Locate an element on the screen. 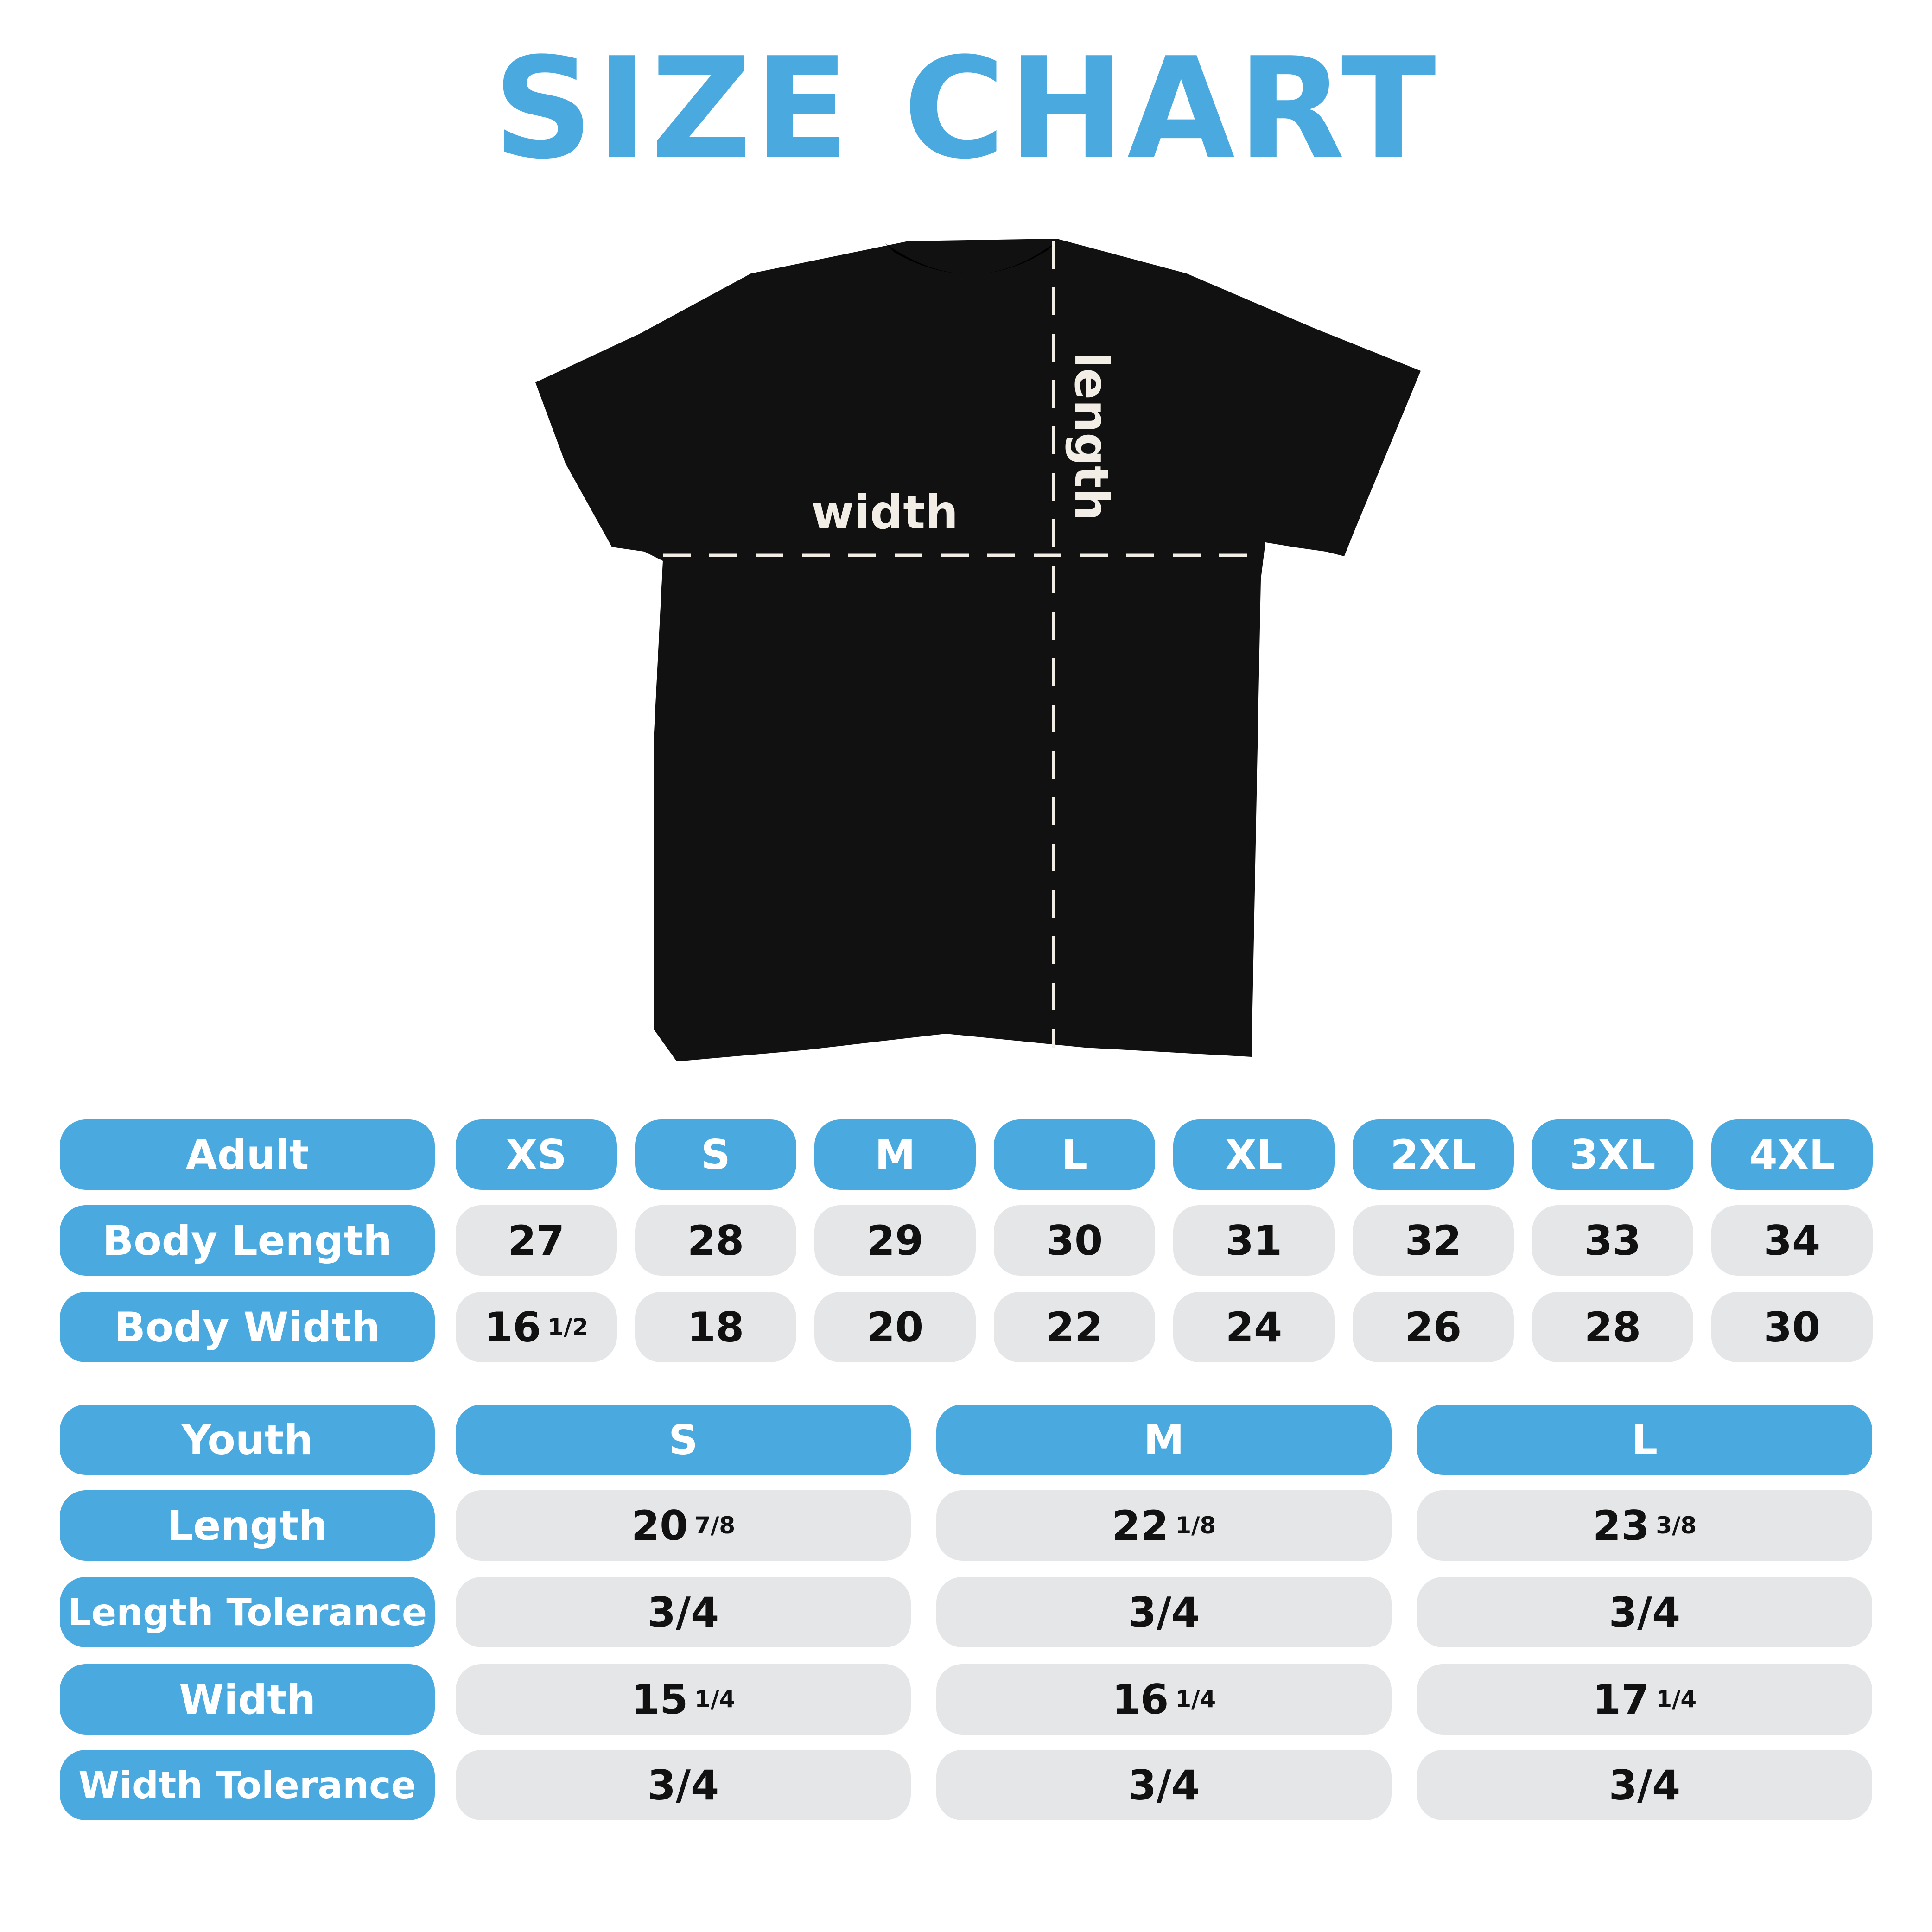 The height and width of the screenshot is (1932, 1932). adult-value-cell: 22 is located at coordinates (1074, 1327).